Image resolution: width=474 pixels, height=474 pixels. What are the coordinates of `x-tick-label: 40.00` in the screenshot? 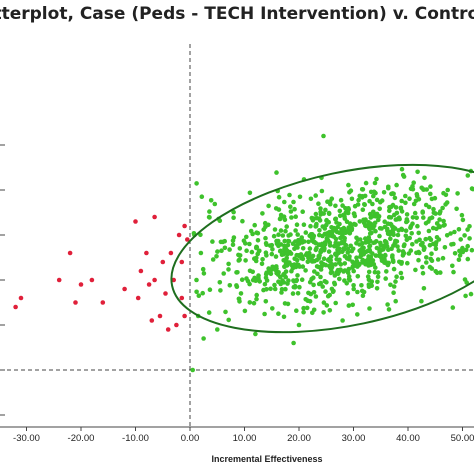 It's located at (408, 438).